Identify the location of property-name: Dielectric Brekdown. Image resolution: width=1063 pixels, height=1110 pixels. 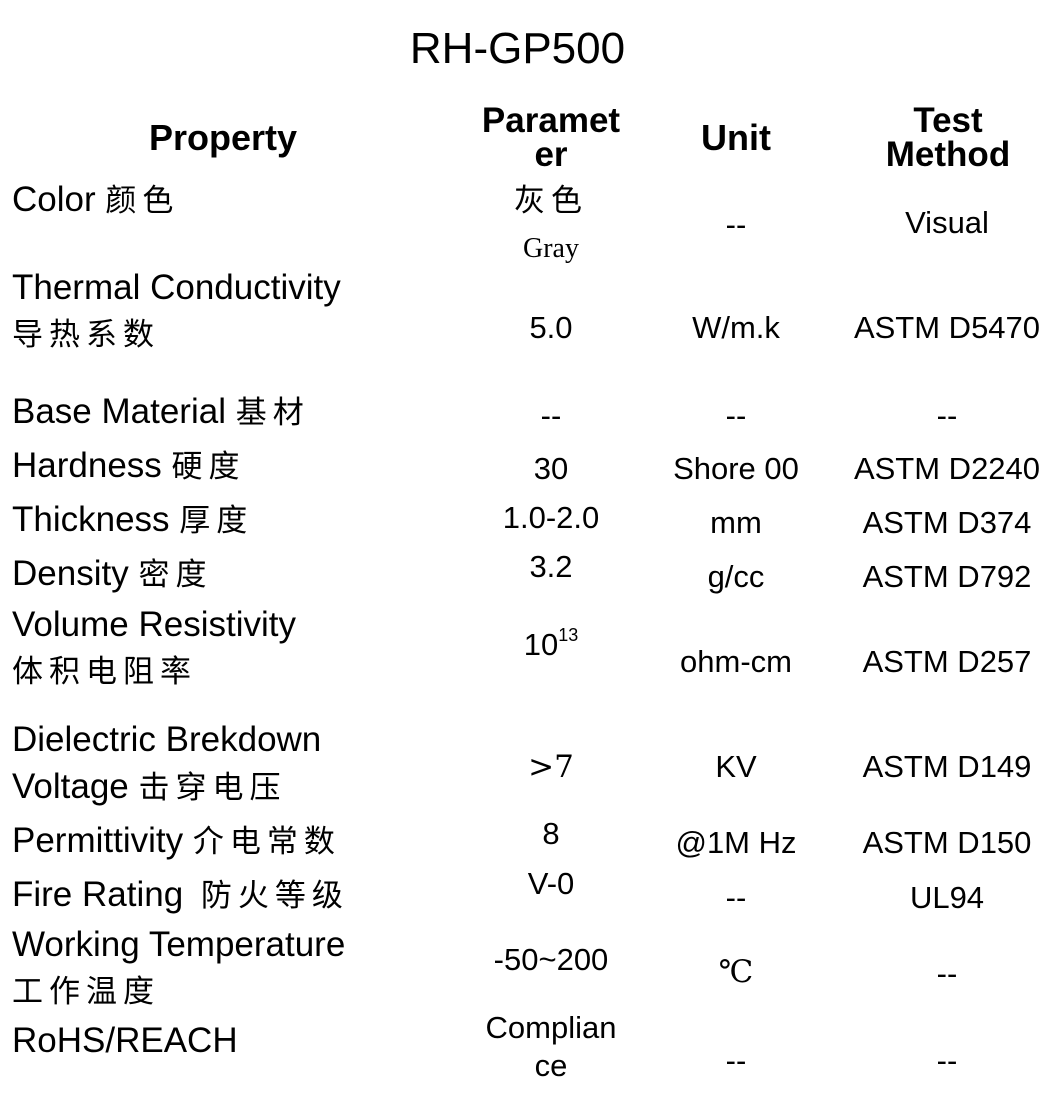
(167, 739).